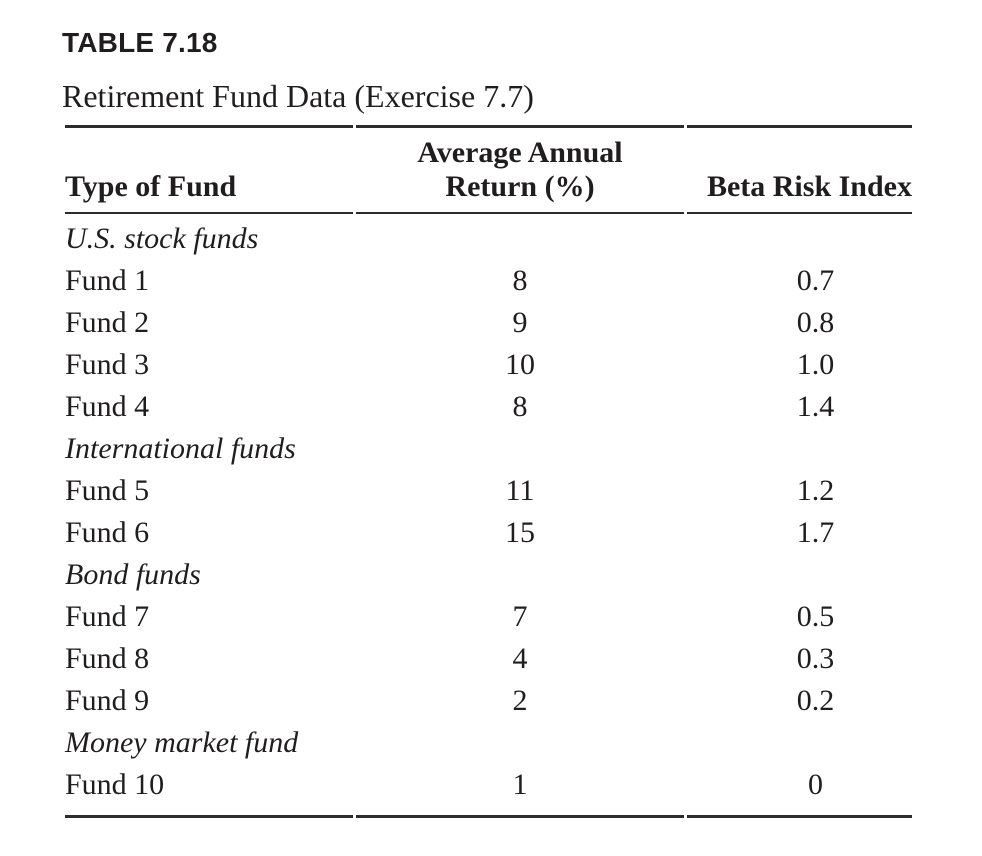 The width and height of the screenshot is (982, 856). What do you see at coordinates (815, 616) in the screenshot?
I see `beta-value: 0.5` at bounding box center [815, 616].